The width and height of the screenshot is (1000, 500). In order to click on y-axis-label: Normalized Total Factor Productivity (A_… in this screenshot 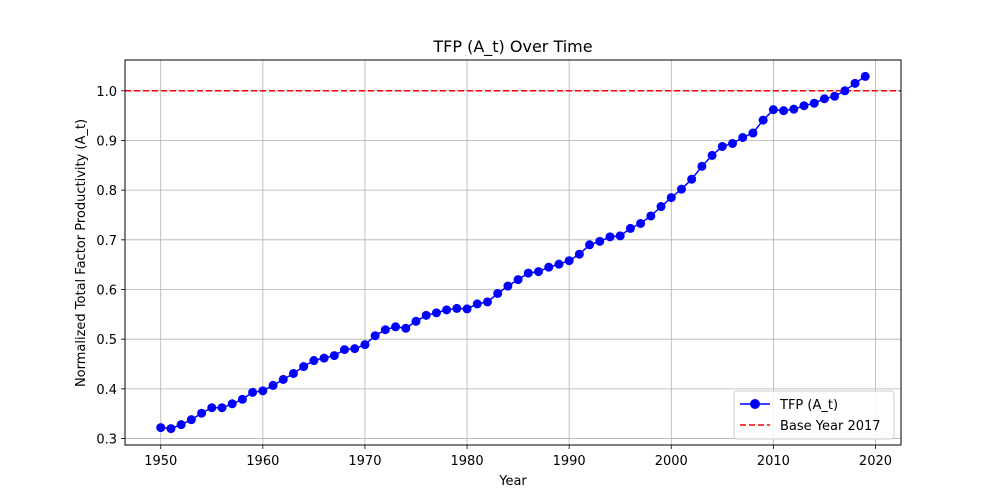, I will do `click(81, 253)`.